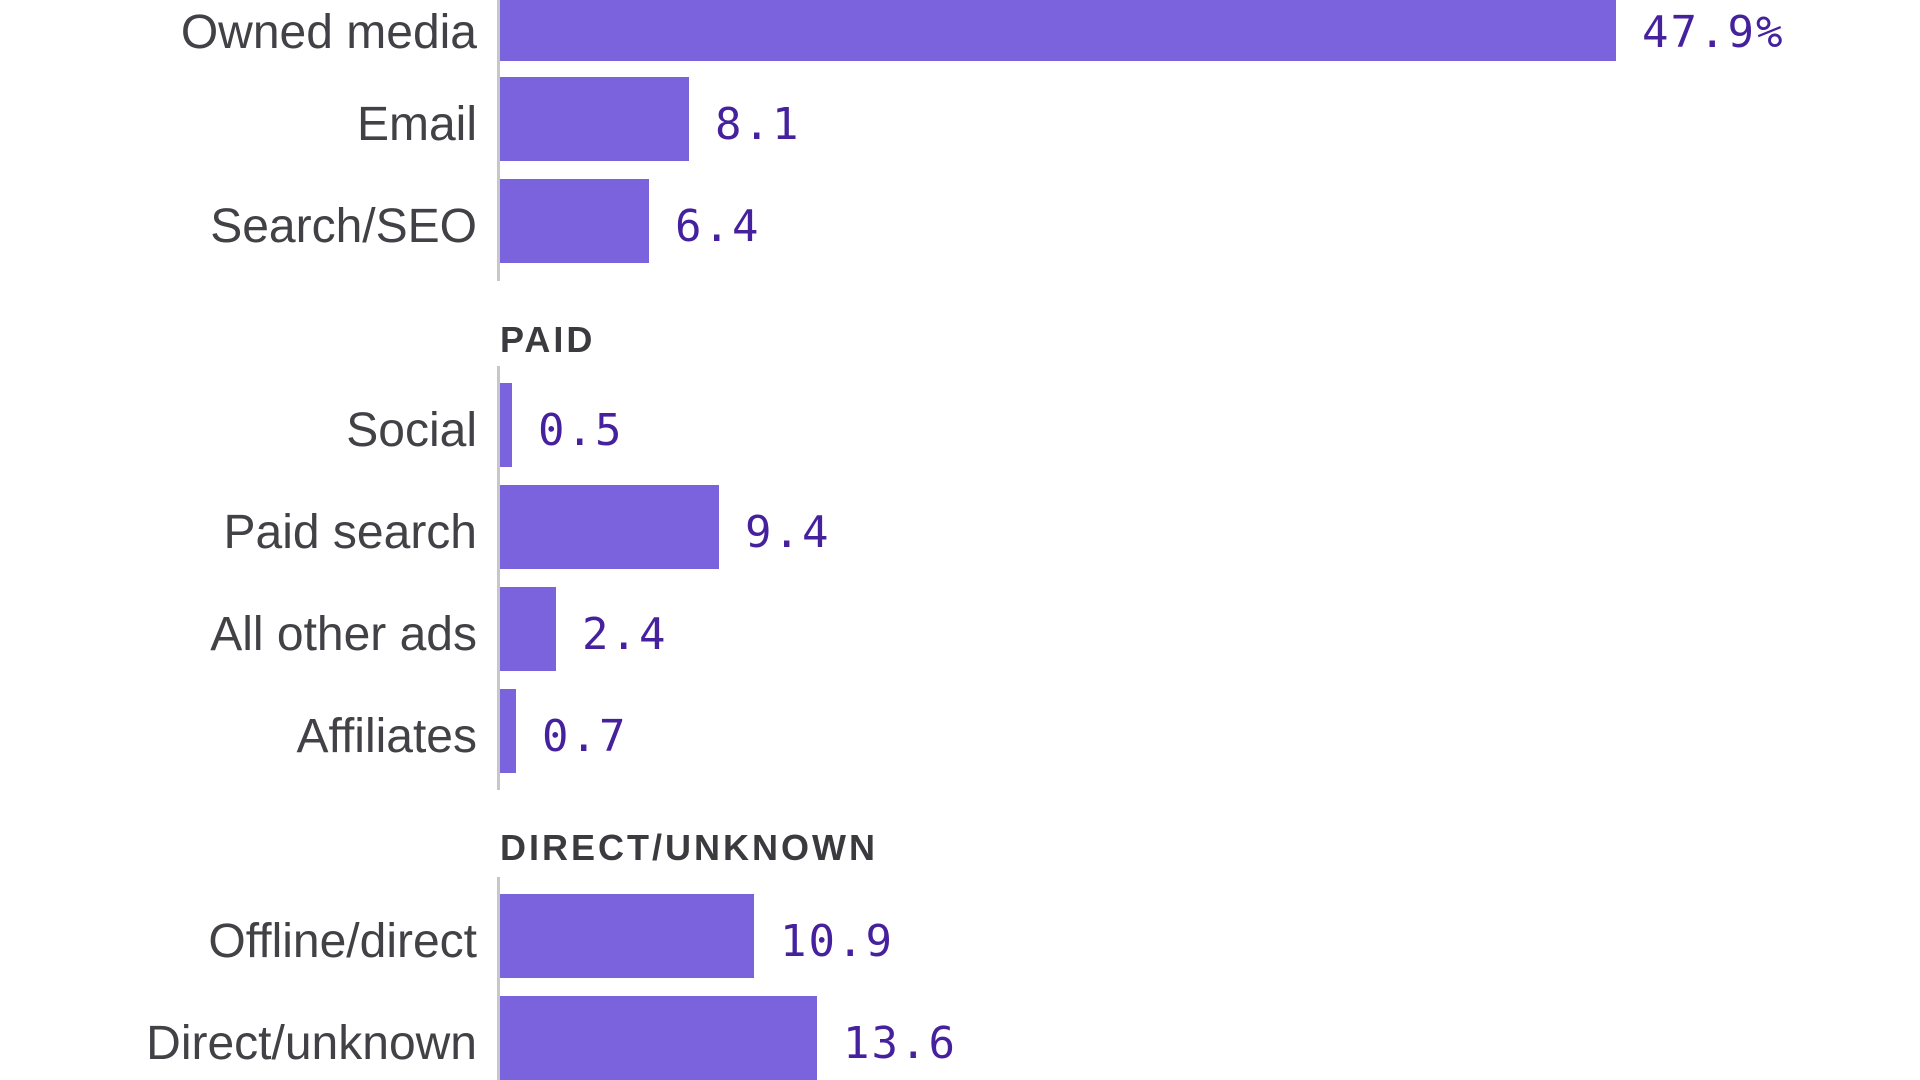  I want to click on value-label: 2.4, so click(625, 634).